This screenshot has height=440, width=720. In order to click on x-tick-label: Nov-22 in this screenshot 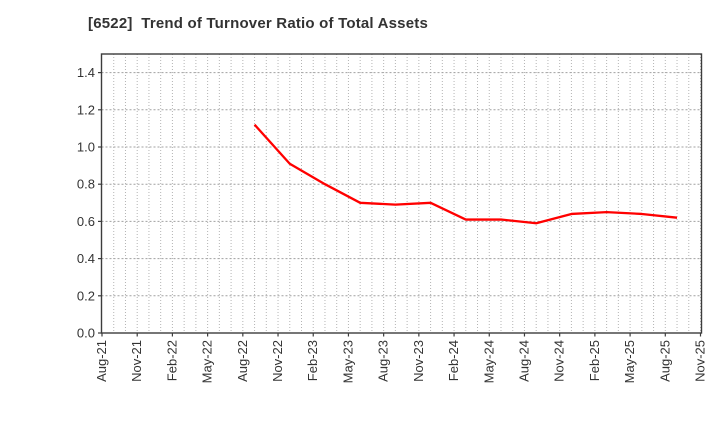, I will do `click(277, 361)`.